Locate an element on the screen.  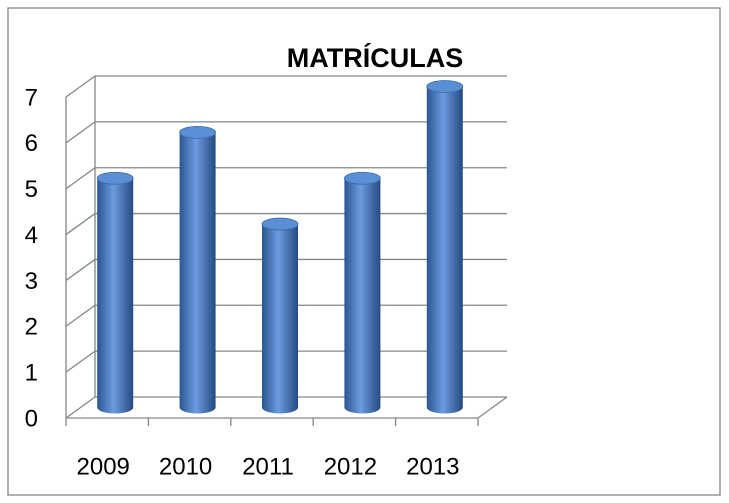
x-tick-label: 2013 is located at coordinates (432, 466).